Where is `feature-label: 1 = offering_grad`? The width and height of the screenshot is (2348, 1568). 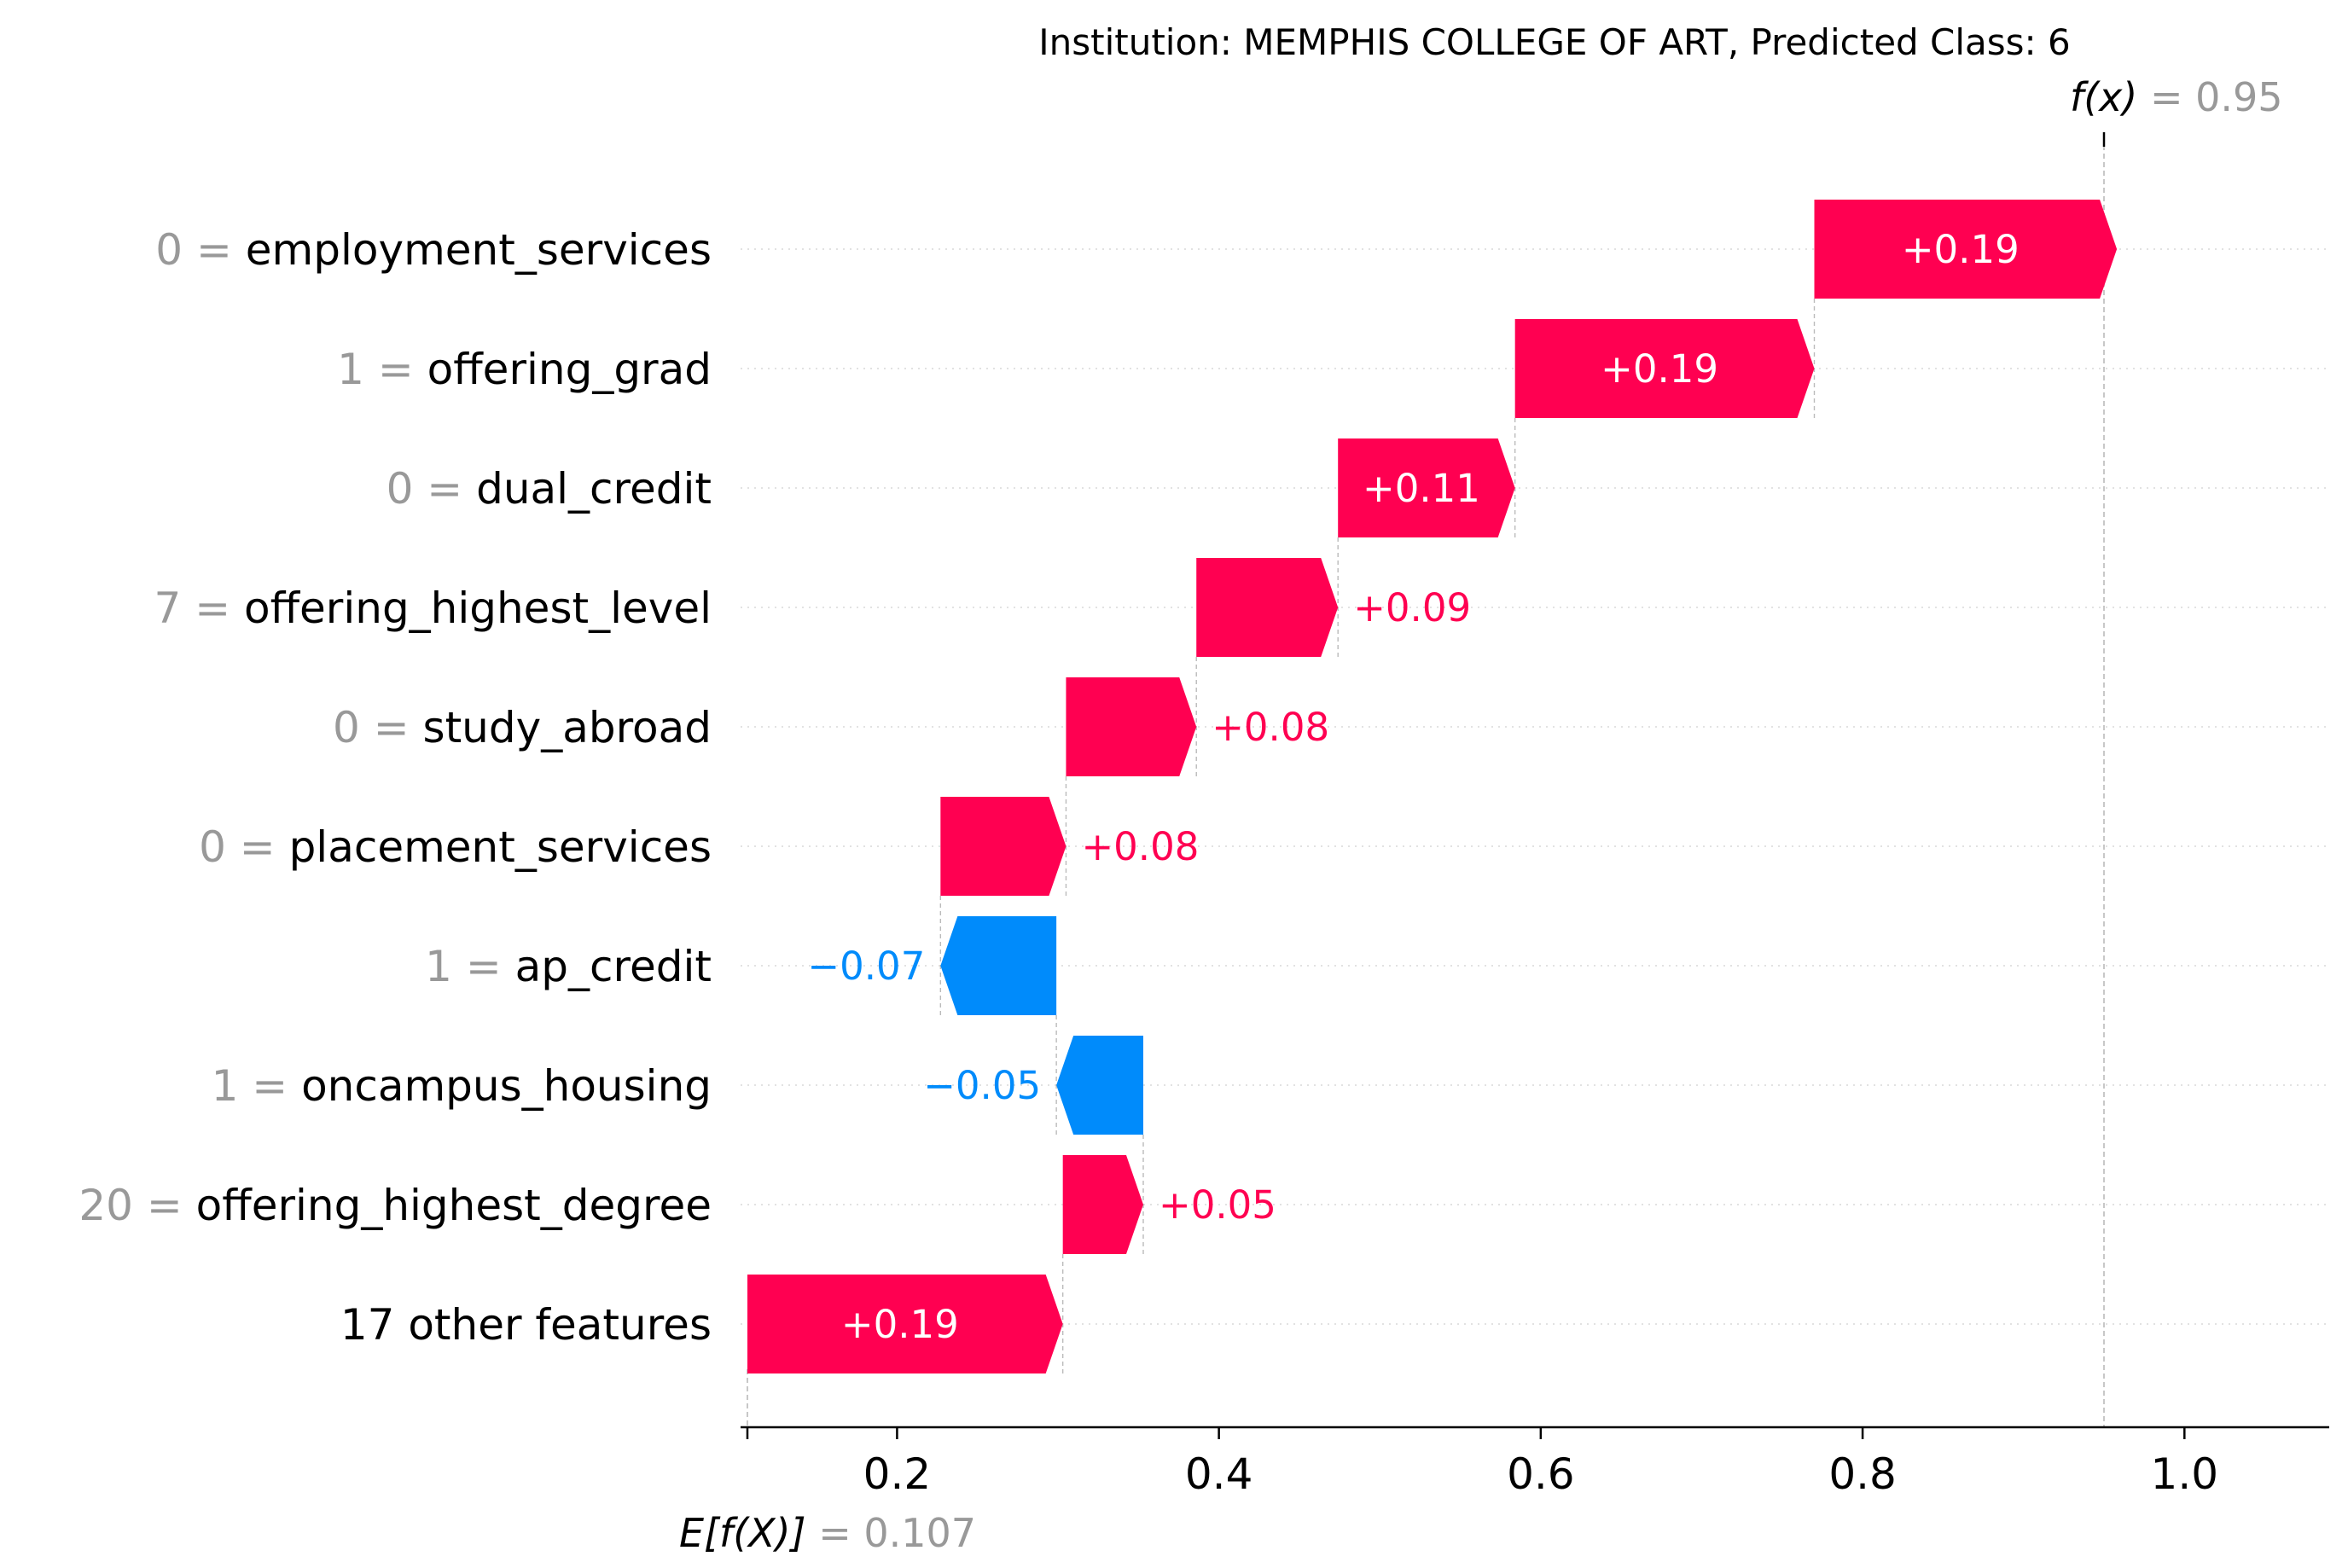 feature-label: 1 = offering_grad is located at coordinates (524, 369).